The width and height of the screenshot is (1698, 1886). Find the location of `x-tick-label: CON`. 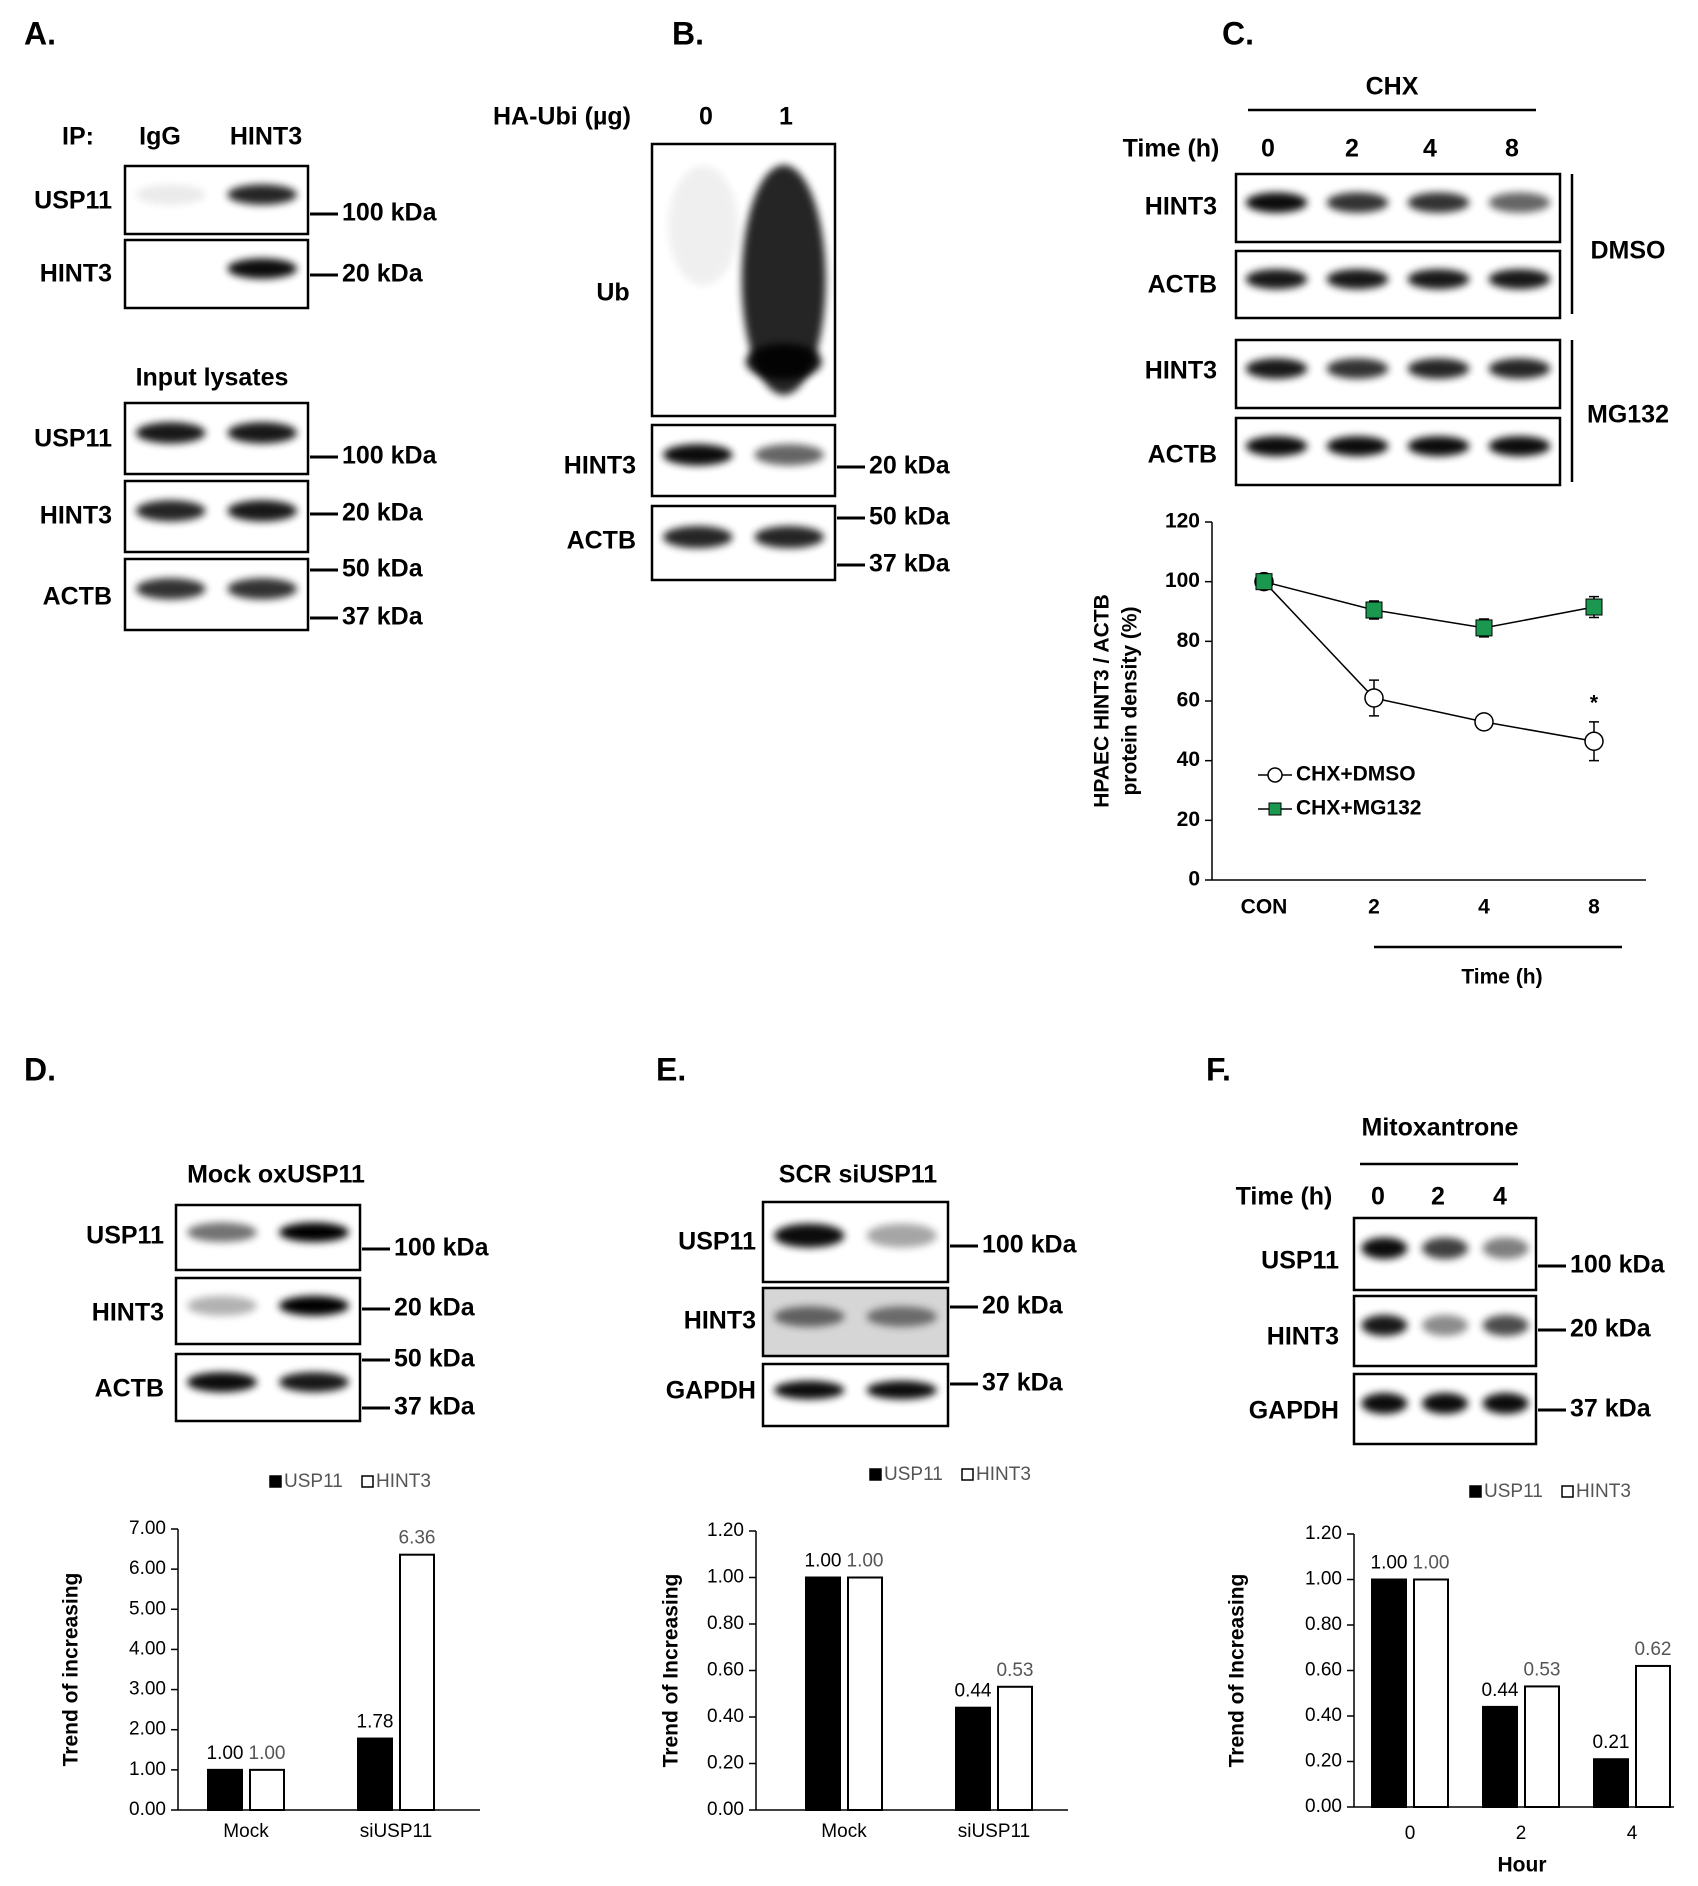

x-tick-label: CON is located at coordinates (1264, 907).